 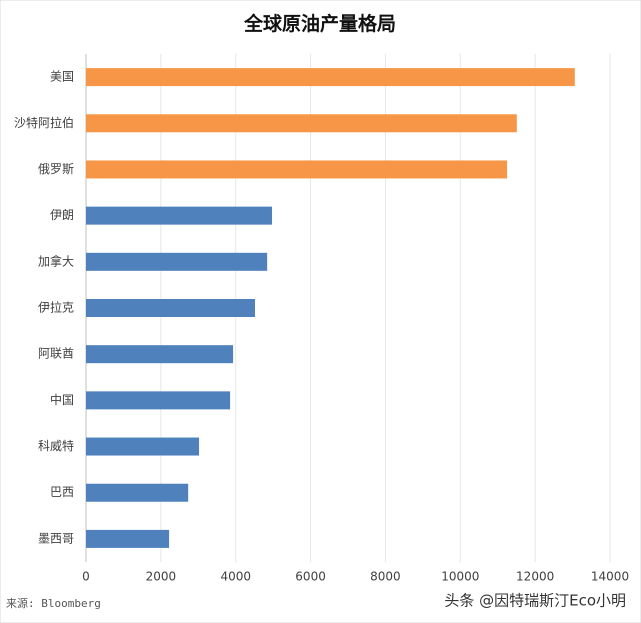 I want to click on x-tick-label: 10000, so click(x=460, y=577).